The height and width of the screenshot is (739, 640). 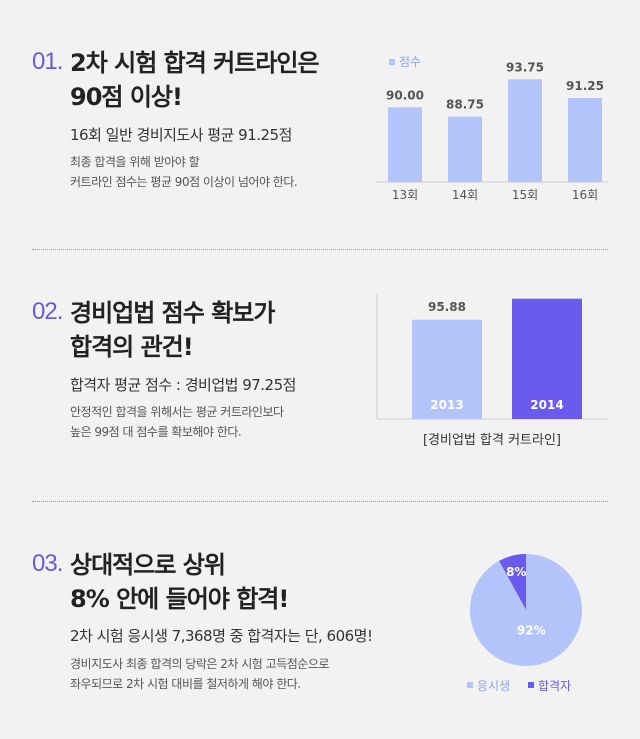 What do you see at coordinates (465, 105) in the screenshot?
I see `bar-value-label: 88.75` at bounding box center [465, 105].